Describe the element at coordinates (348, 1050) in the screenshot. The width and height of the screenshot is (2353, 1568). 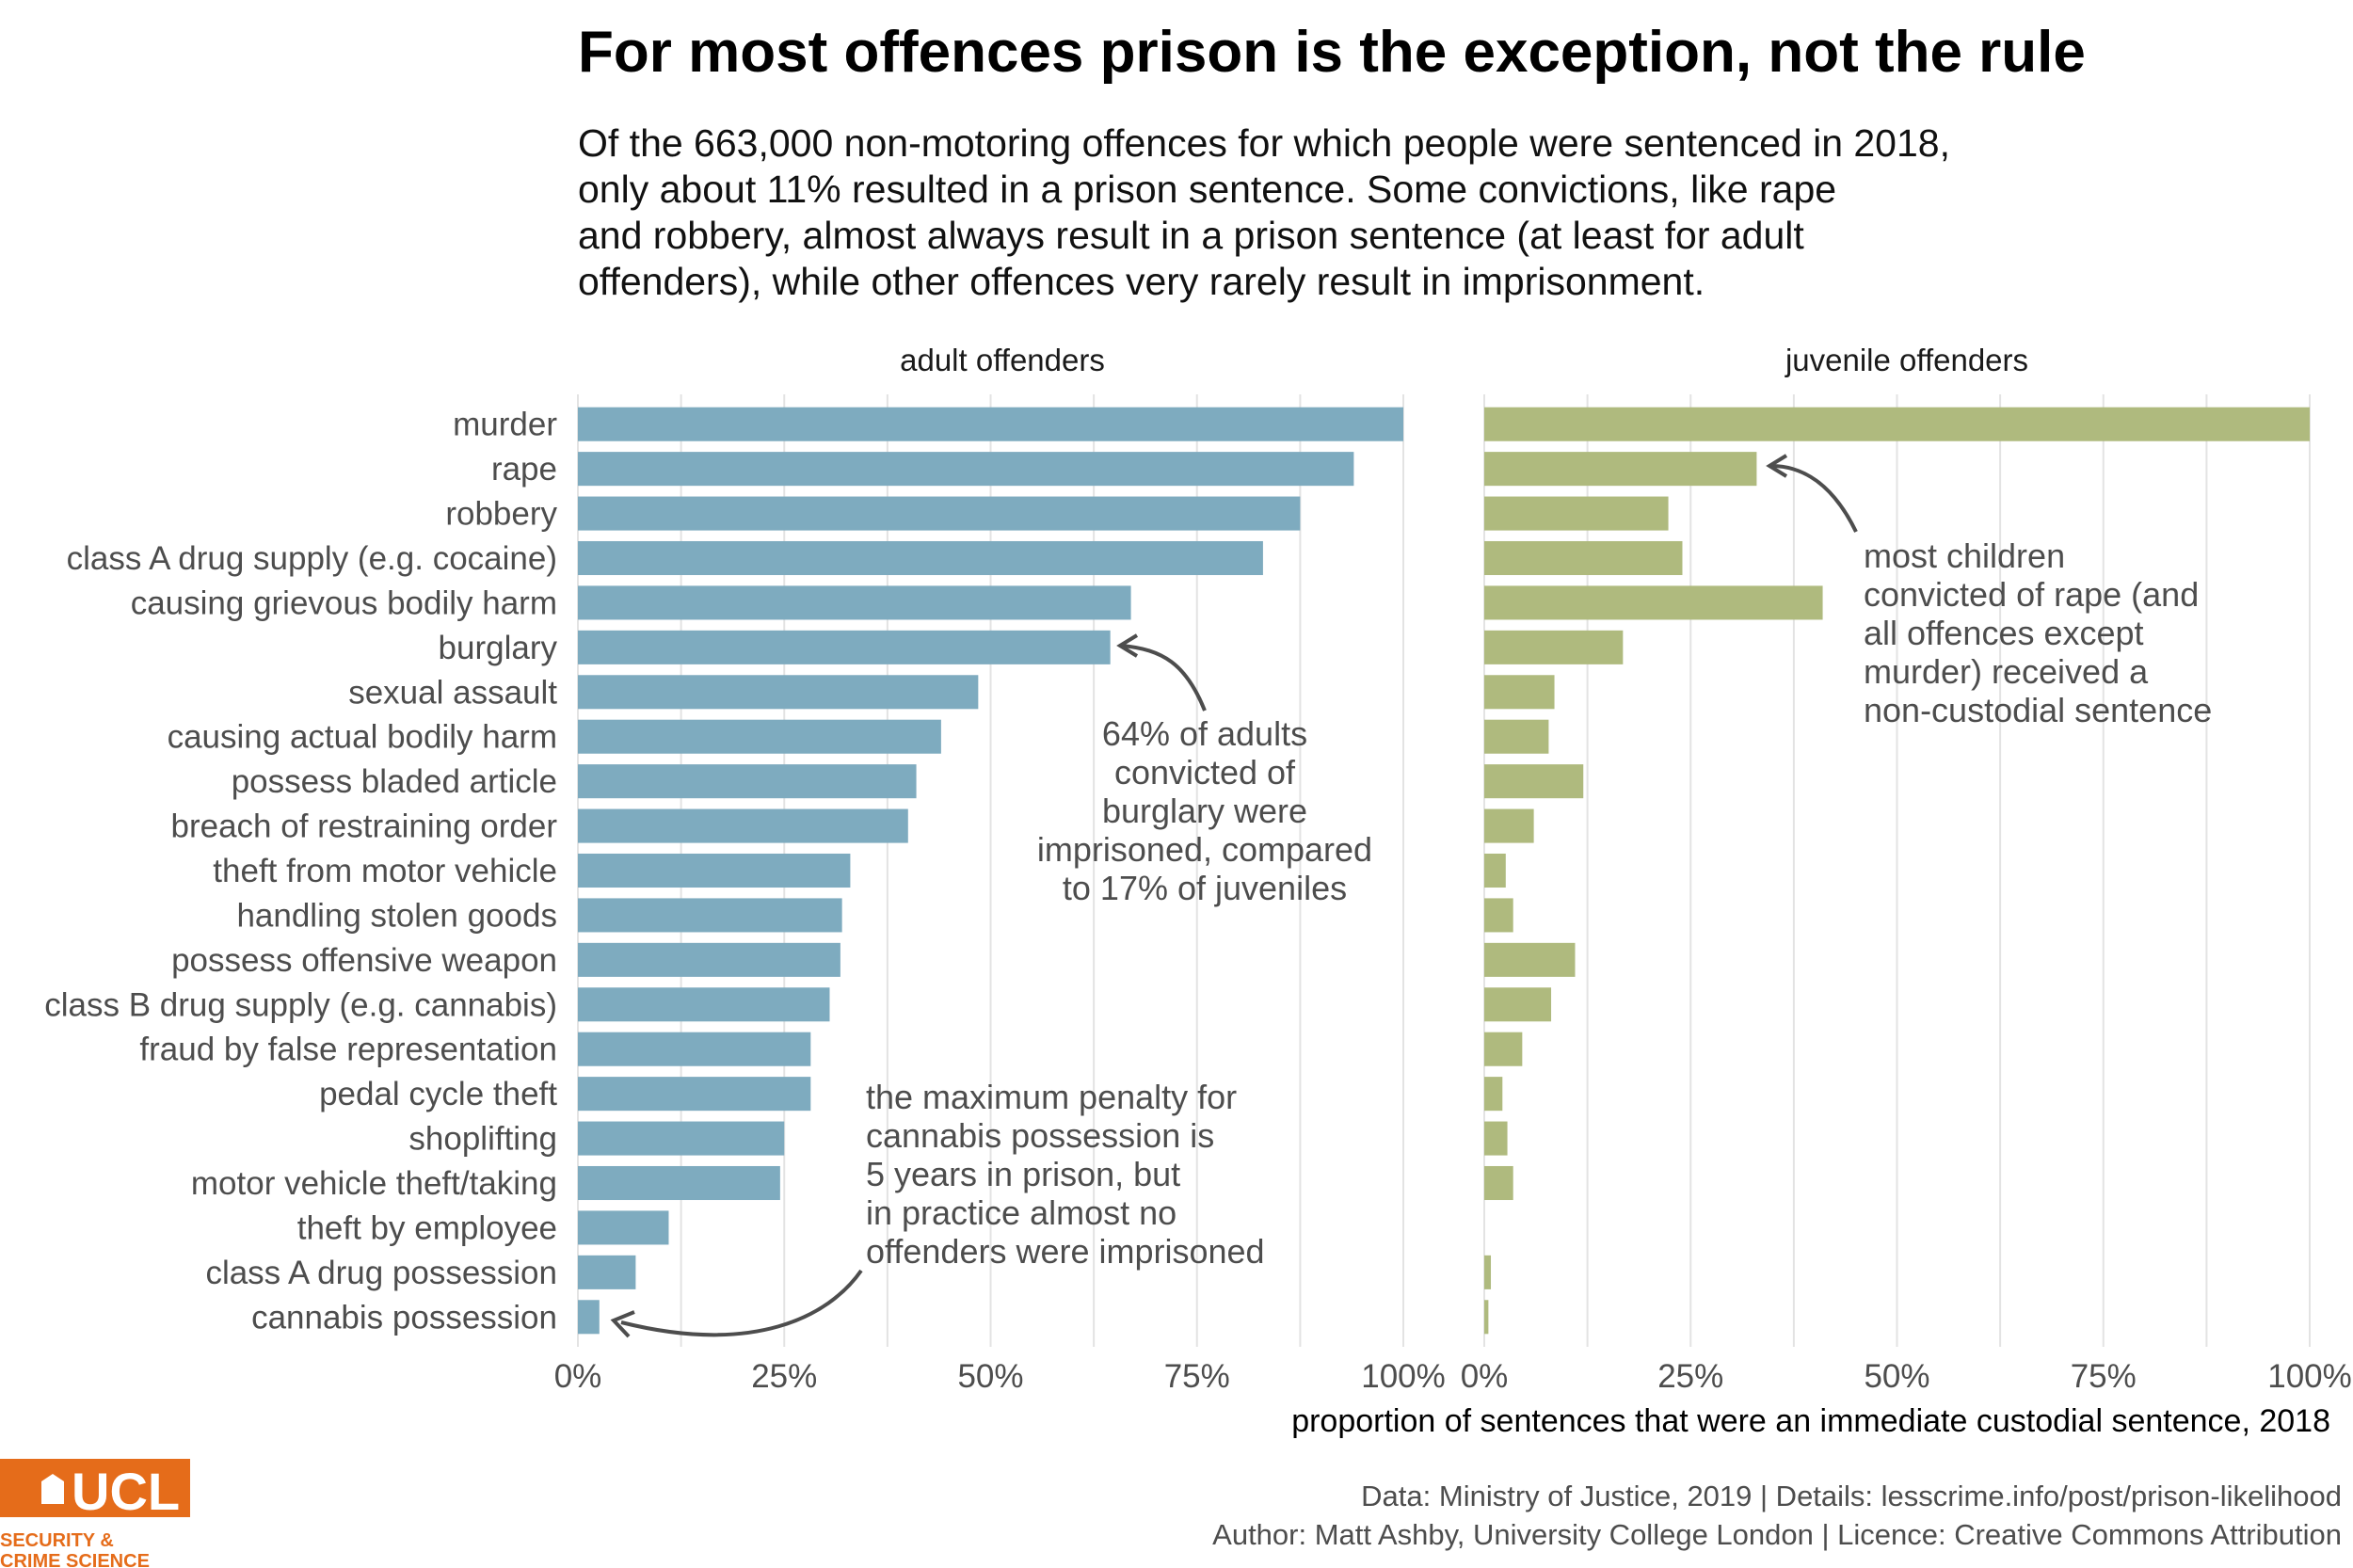
I see `category-label: fraud by false representation` at that location.